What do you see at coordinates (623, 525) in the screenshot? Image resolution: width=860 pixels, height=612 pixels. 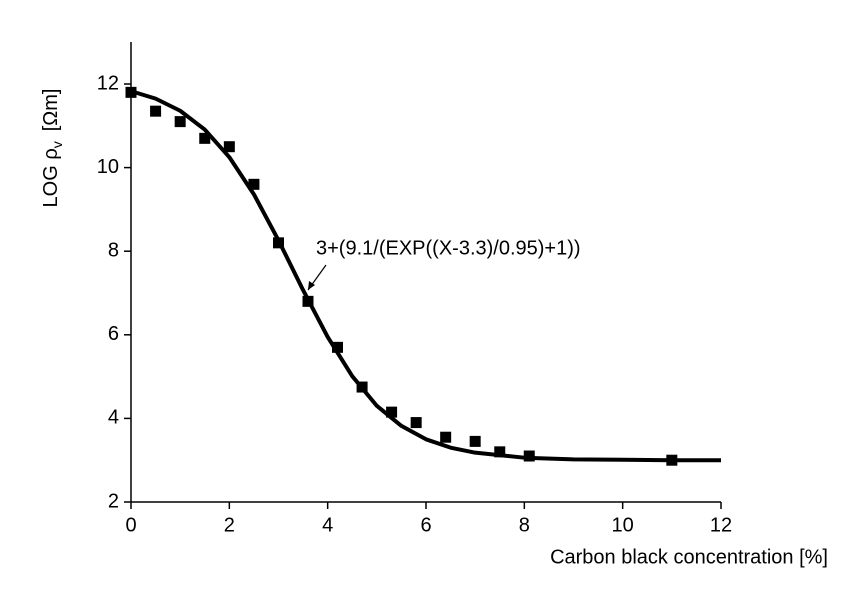 I see `x-tick-label: 10` at bounding box center [623, 525].